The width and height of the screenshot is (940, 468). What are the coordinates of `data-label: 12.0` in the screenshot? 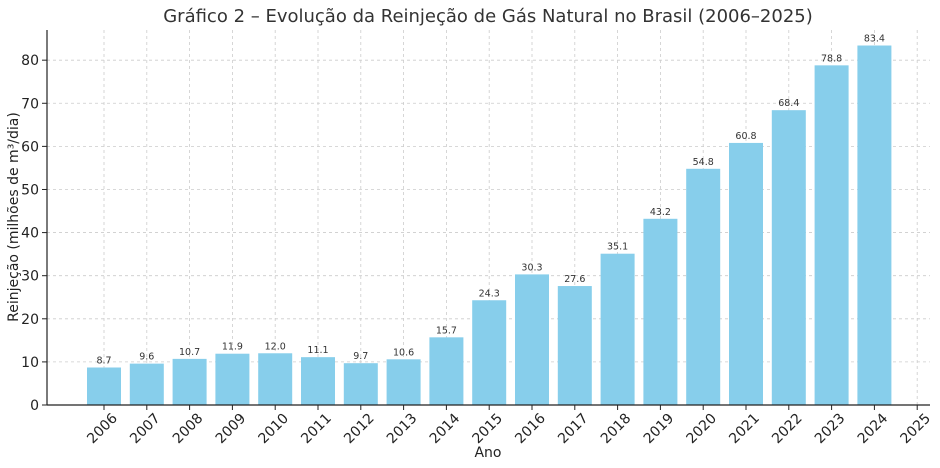 It's located at (275, 346).